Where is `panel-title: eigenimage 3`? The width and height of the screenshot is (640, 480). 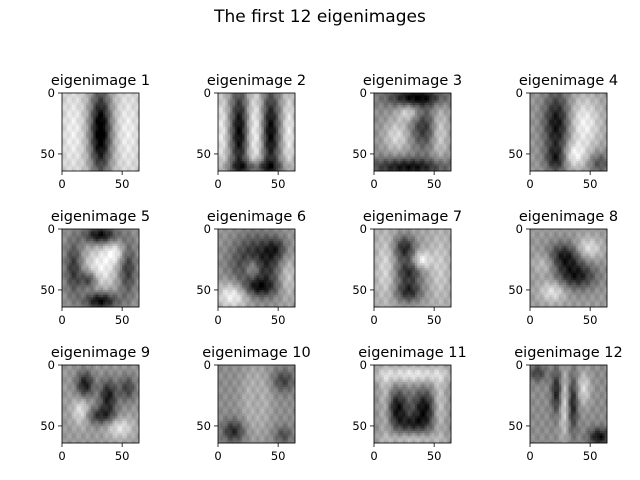
panel-title: eigenimage 3 is located at coordinates (412, 81).